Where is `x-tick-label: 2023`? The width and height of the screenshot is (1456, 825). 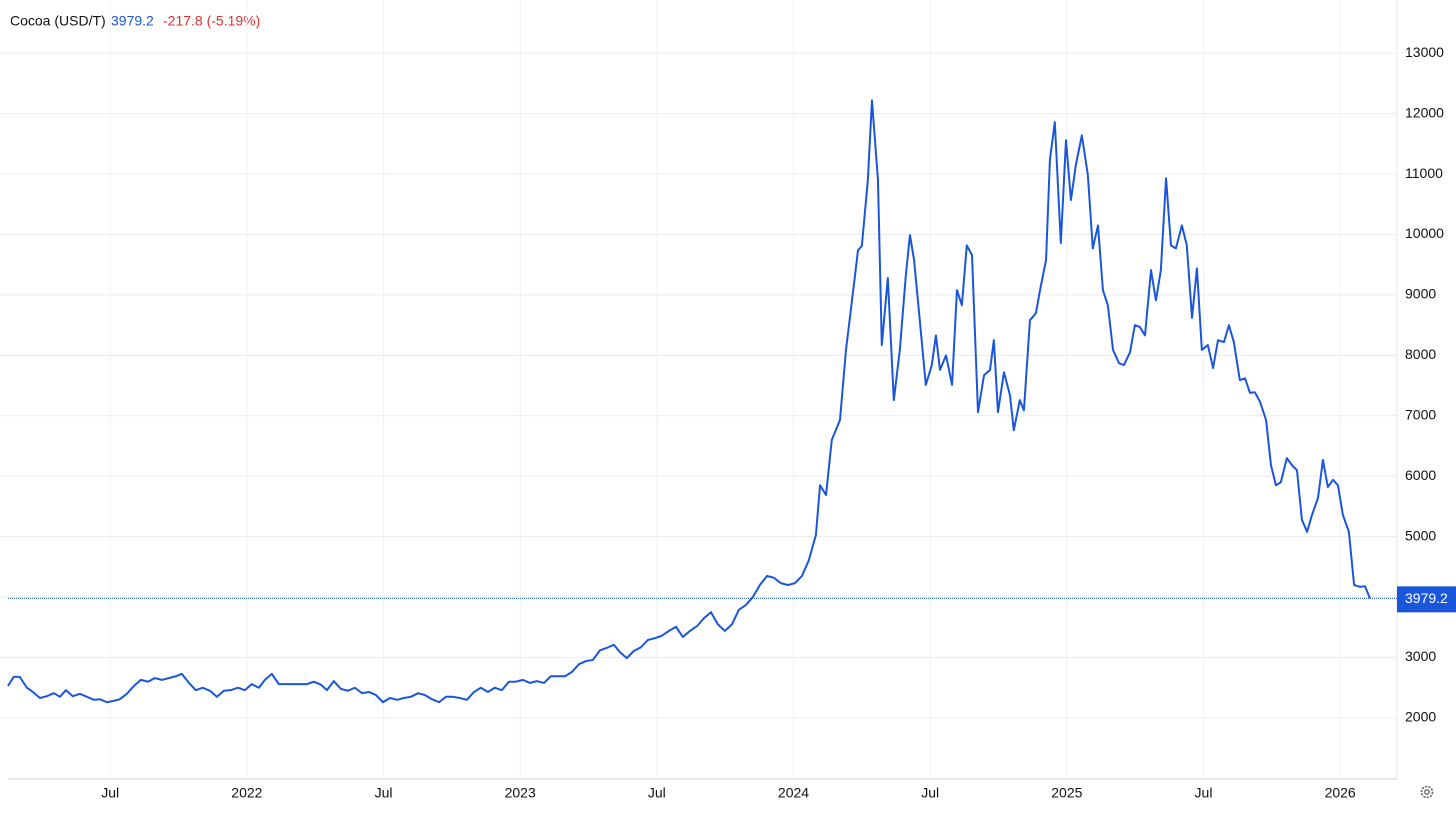
x-tick-label: 2023 is located at coordinates (520, 793).